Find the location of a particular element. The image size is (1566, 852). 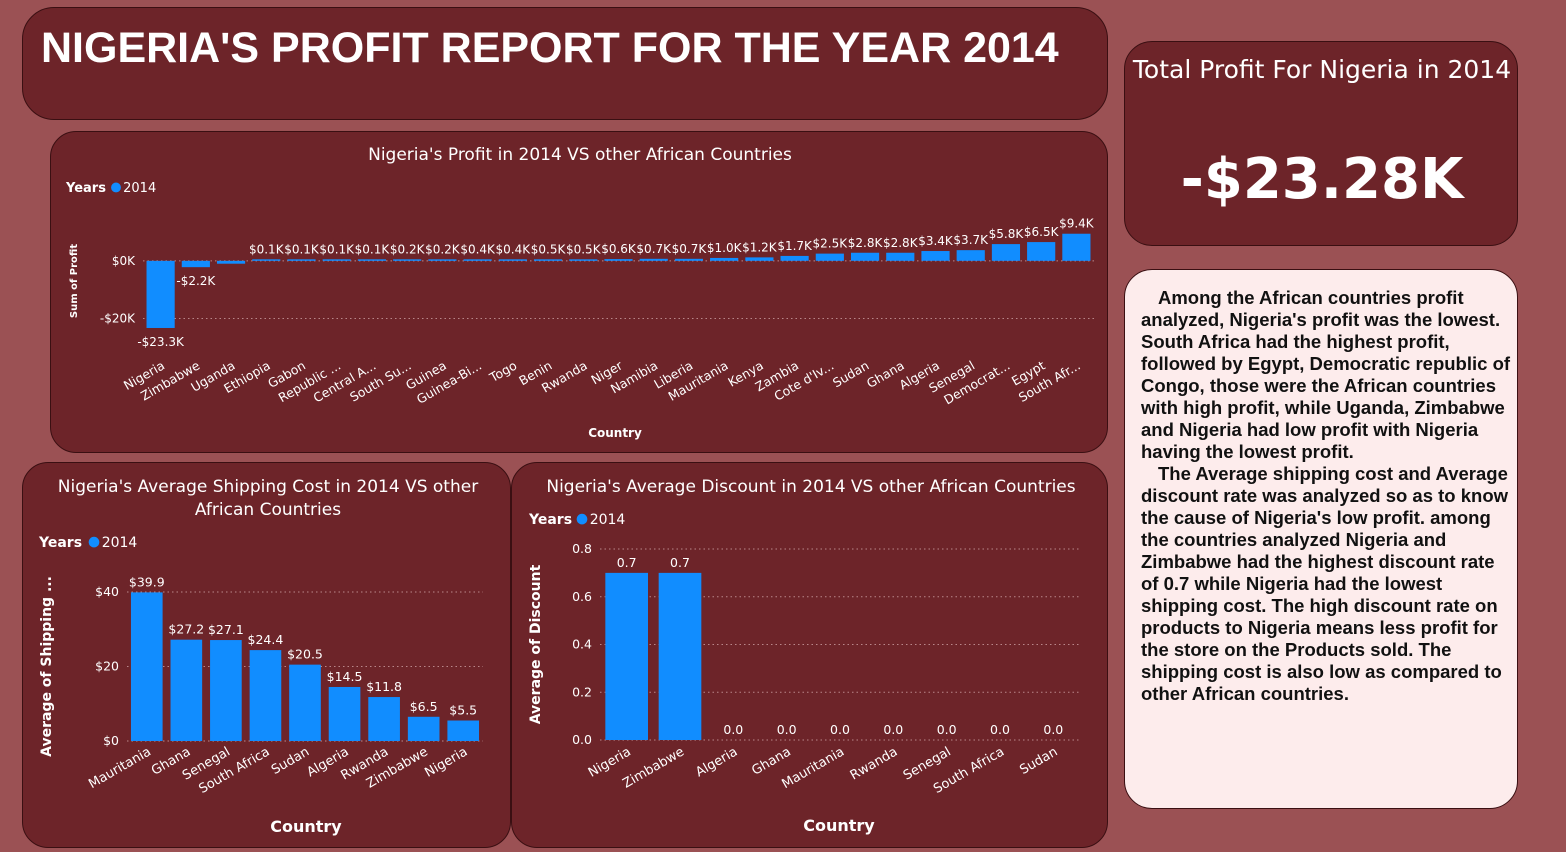

data-label: -$23.3K is located at coordinates (161, 342).